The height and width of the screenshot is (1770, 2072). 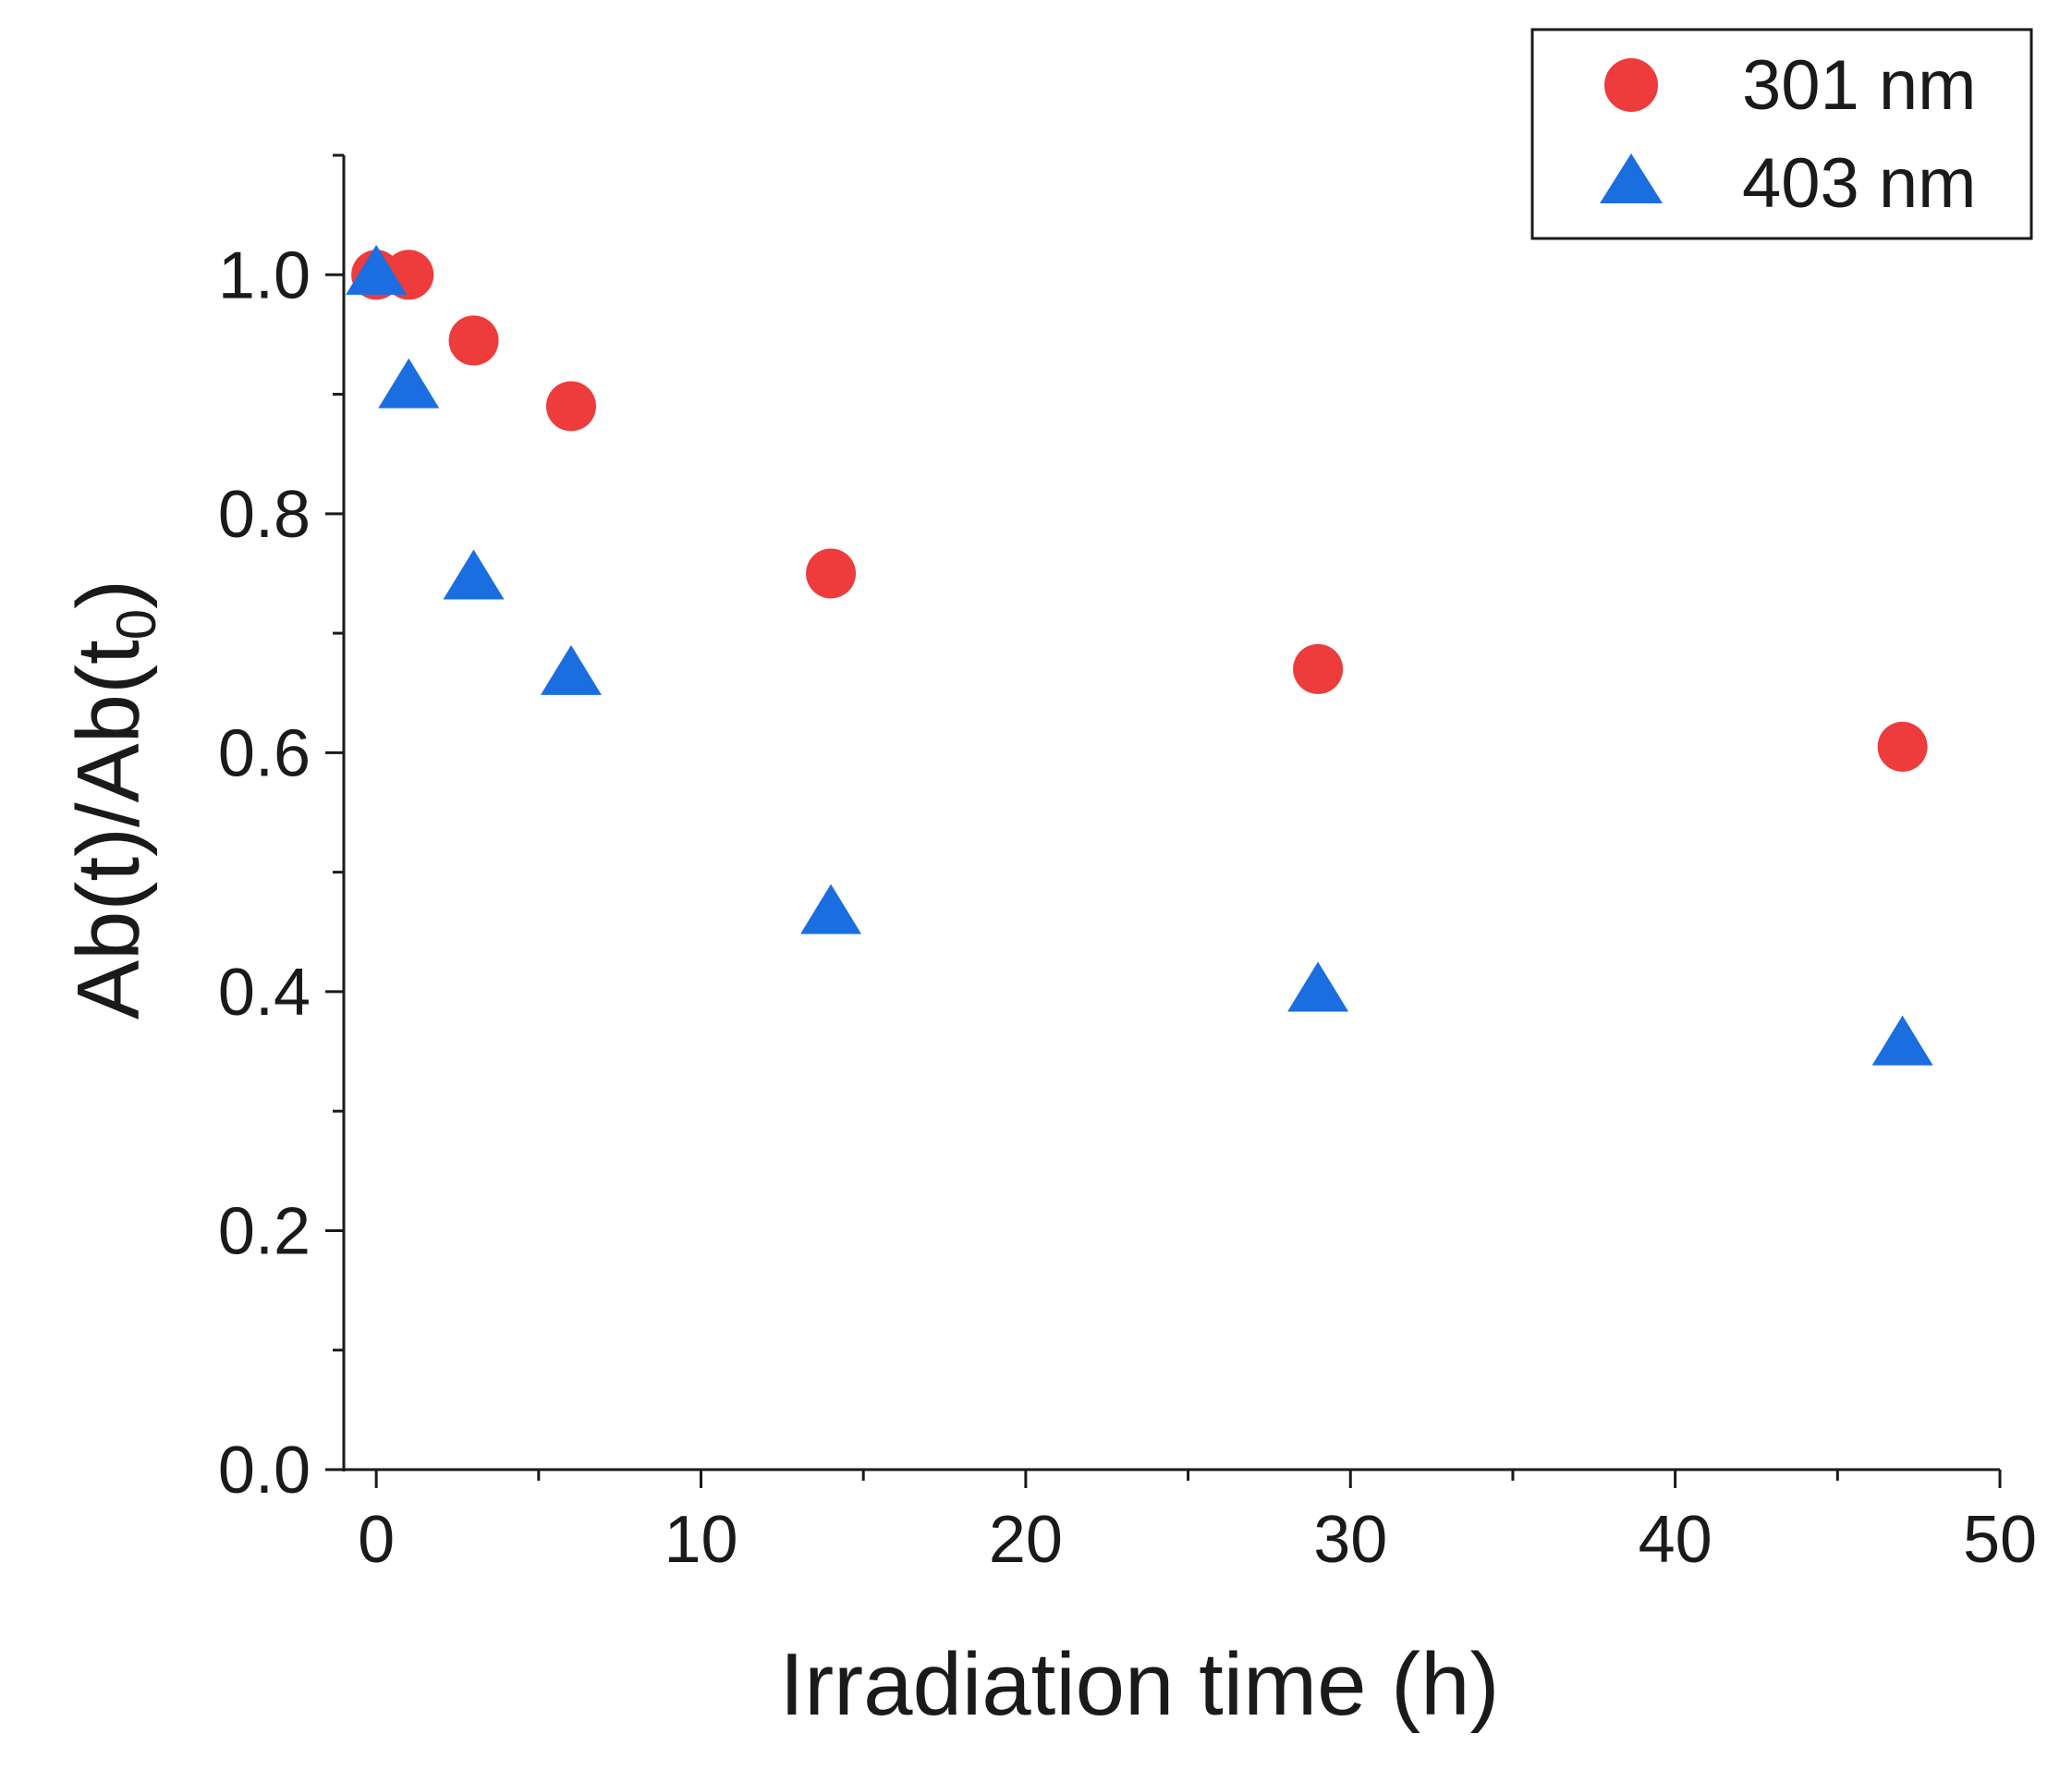 I want to click on y-tick-label: 0.6, so click(x=264, y=753).